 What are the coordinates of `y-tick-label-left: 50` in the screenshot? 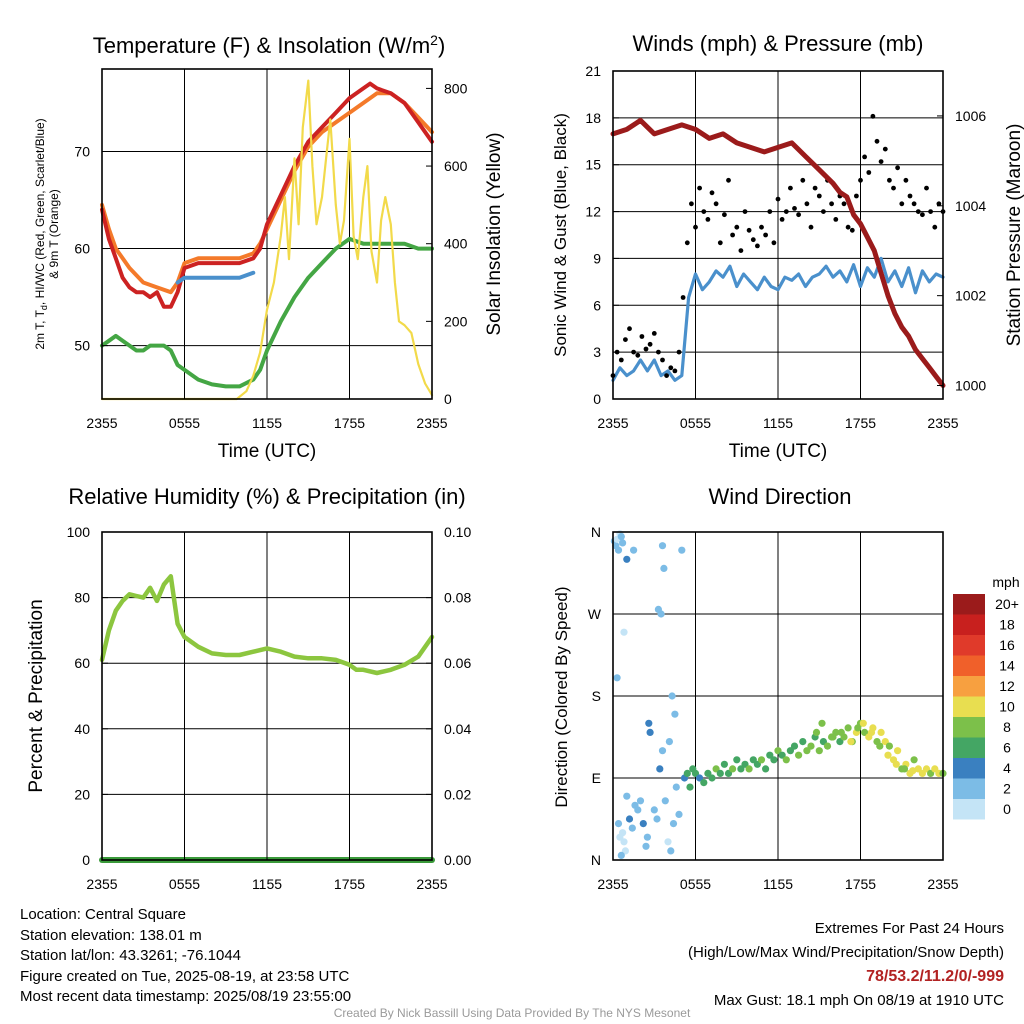 It's located at (82, 346).